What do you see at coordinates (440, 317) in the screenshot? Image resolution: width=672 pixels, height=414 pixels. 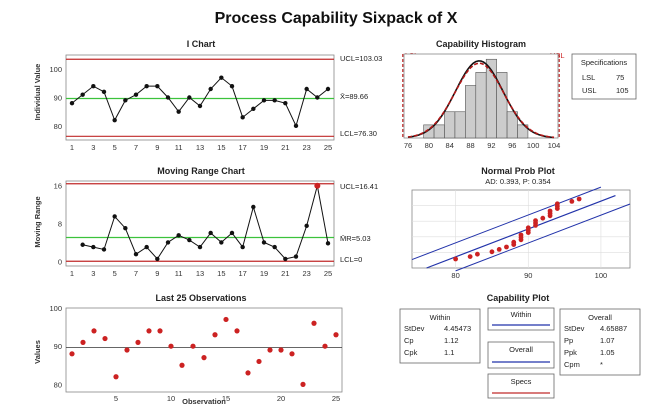 I see `within-heading: Within` at bounding box center [440, 317].